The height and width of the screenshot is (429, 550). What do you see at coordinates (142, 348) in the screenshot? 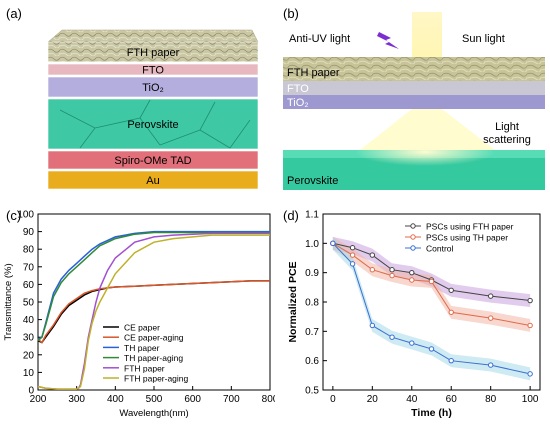
I see `legend-entry: TH paper` at bounding box center [142, 348].